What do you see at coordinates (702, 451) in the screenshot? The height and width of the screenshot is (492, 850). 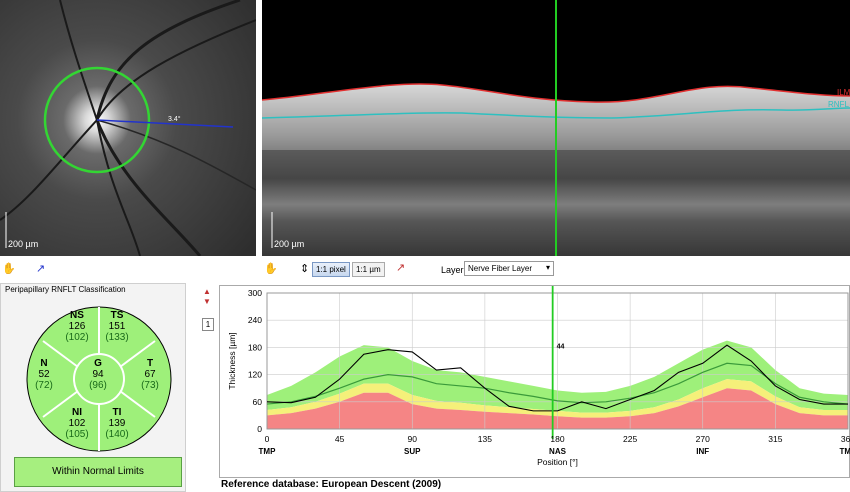 I see `sector-position-label: INF` at bounding box center [702, 451].